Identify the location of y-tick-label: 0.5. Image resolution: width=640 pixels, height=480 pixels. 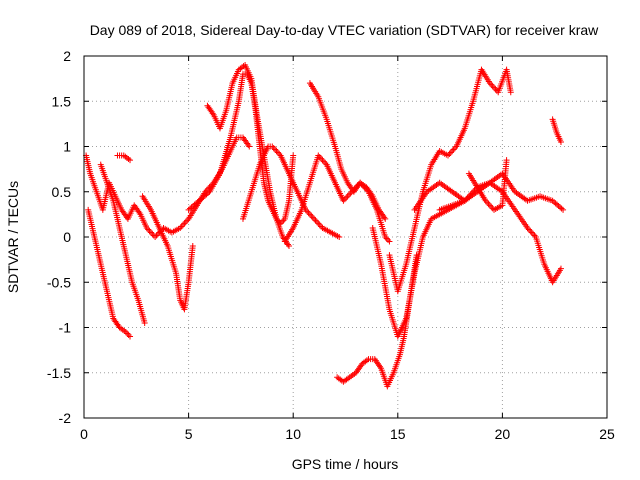
(62, 192).